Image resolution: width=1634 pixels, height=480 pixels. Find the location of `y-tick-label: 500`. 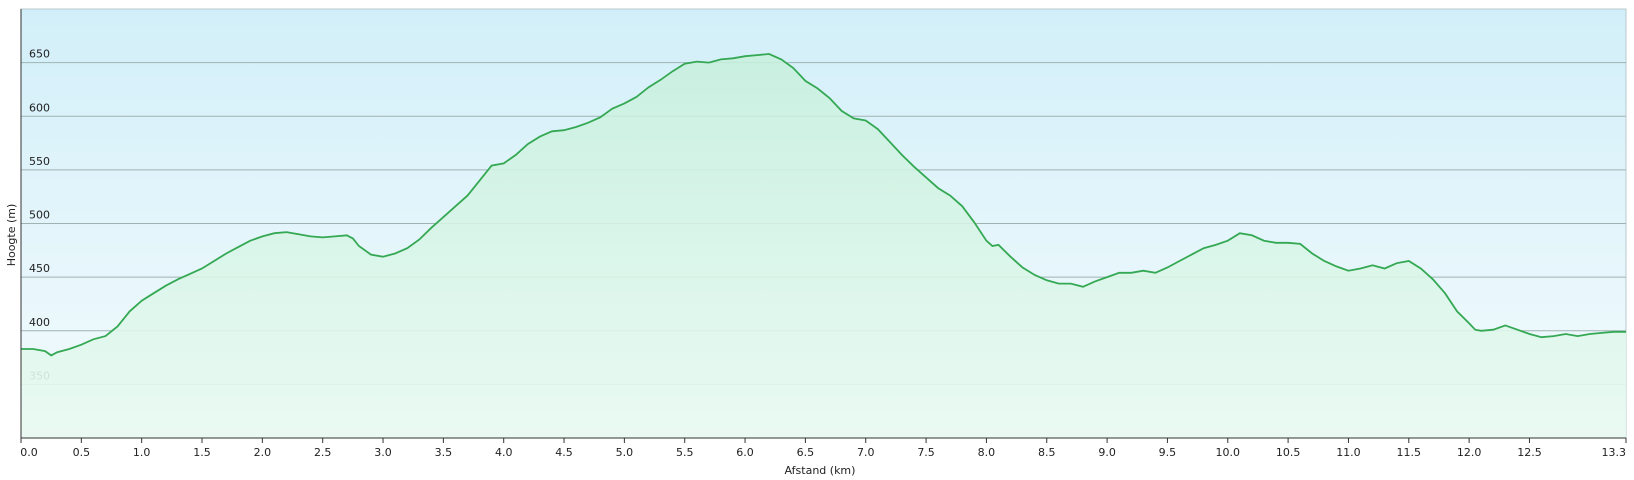

y-tick-label: 500 is located at coordinates (39, 215).